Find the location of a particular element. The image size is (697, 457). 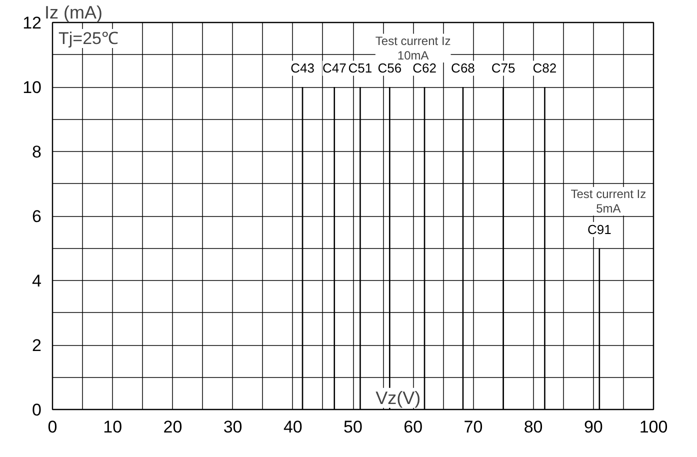

x-tick-label: 60 is located at coordinates (413, 427).